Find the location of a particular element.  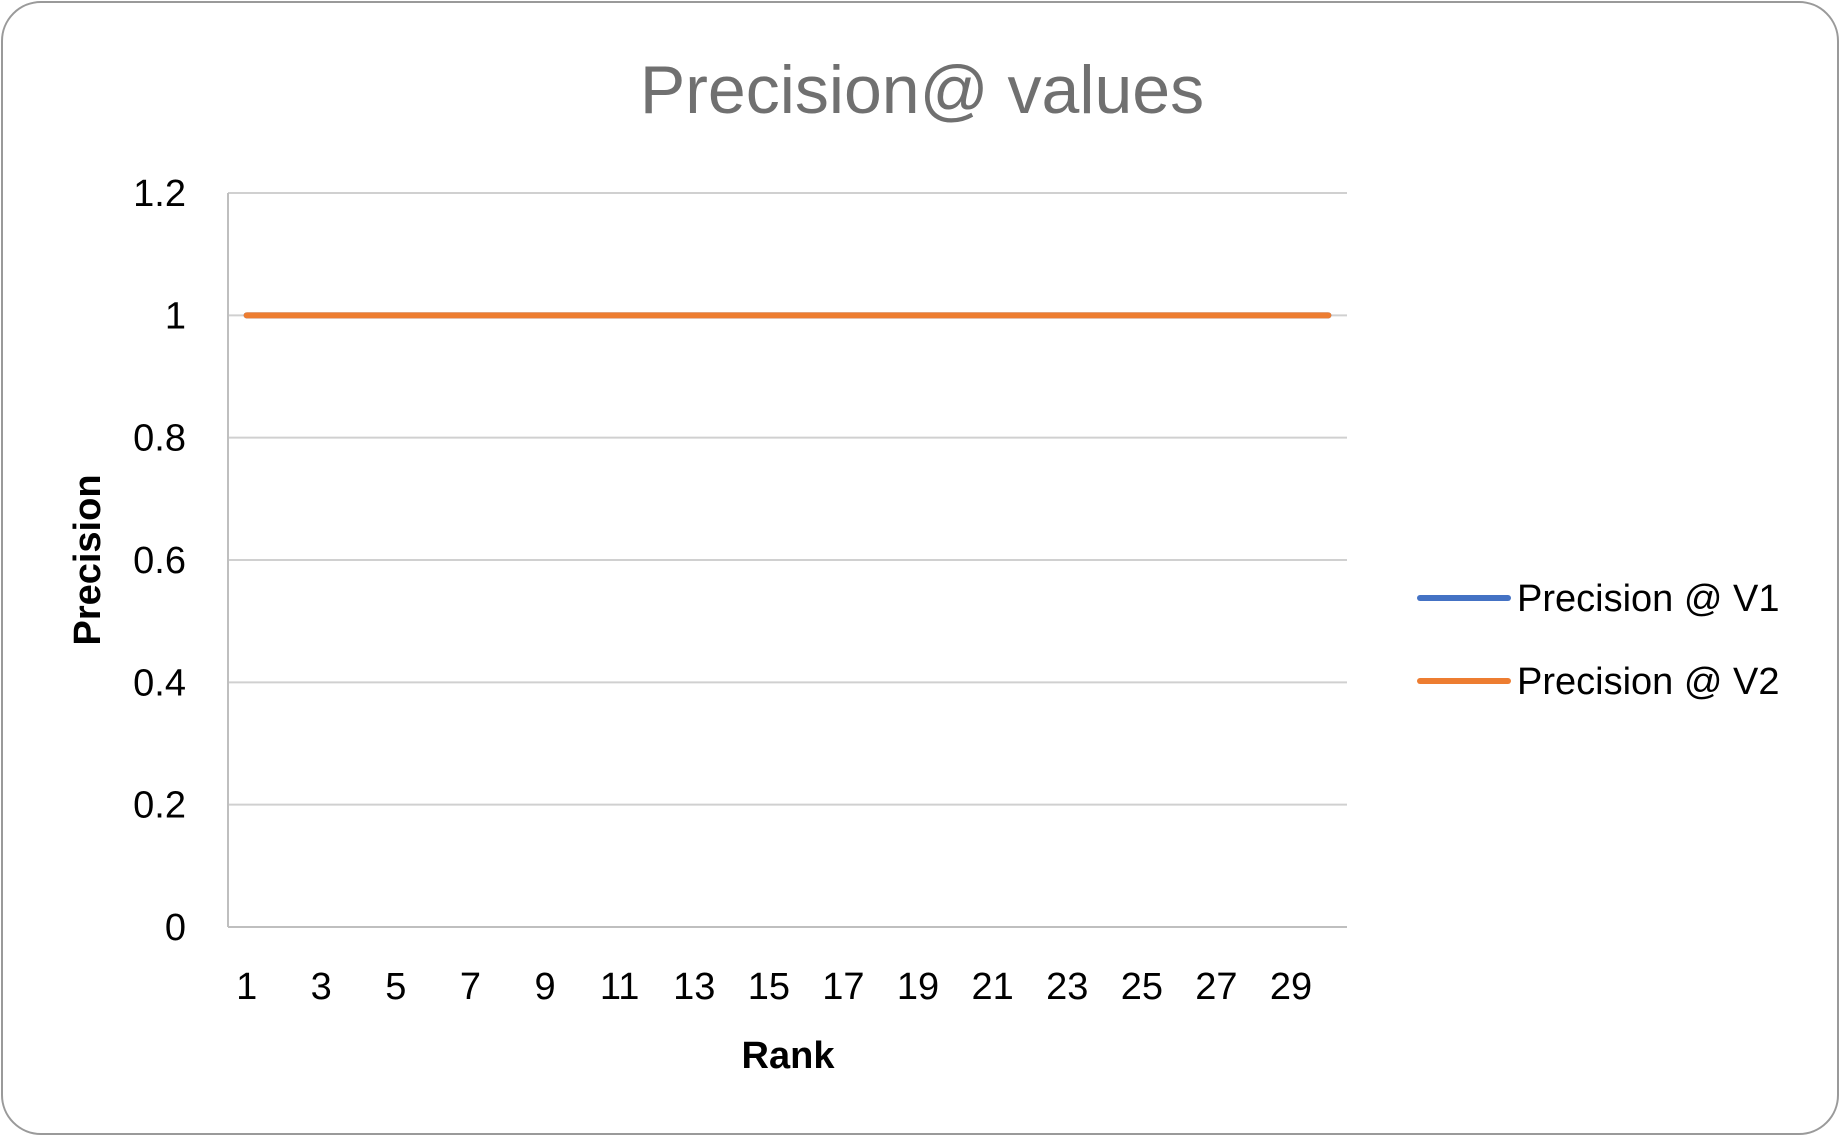

x-tick-label: 15 is located at coordinates (769, 987).